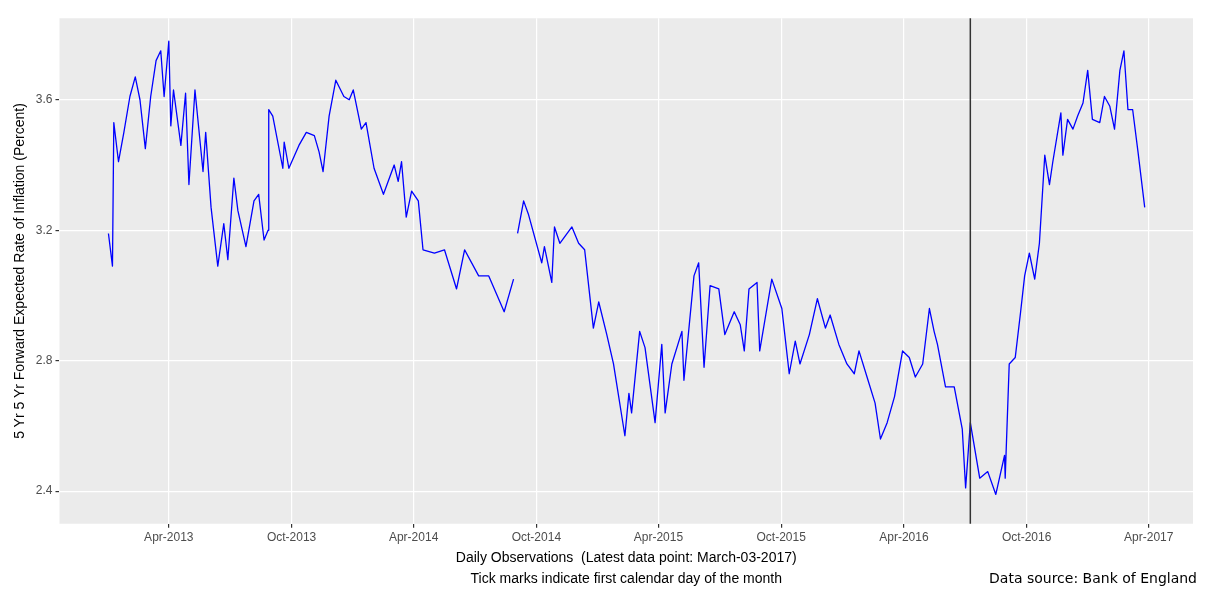 The image size is (1209, 597). I want to click on x-tick-label: Apr-2013, so click(169, 537).